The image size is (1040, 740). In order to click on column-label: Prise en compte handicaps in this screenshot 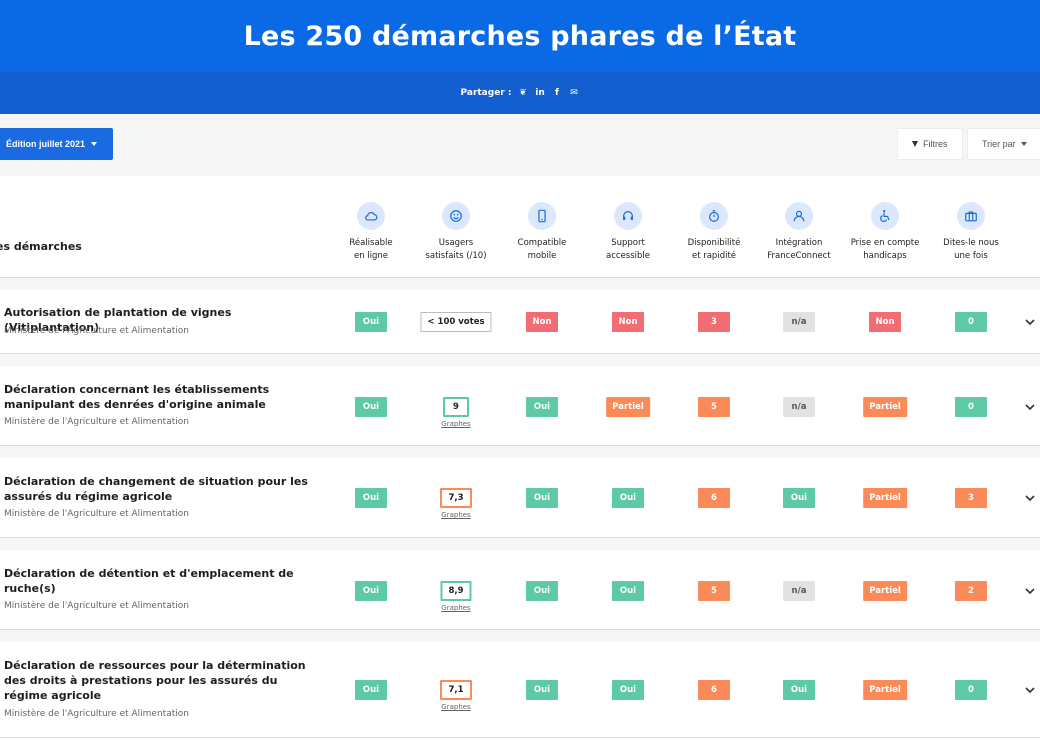, I will do `click(885, 249)`.